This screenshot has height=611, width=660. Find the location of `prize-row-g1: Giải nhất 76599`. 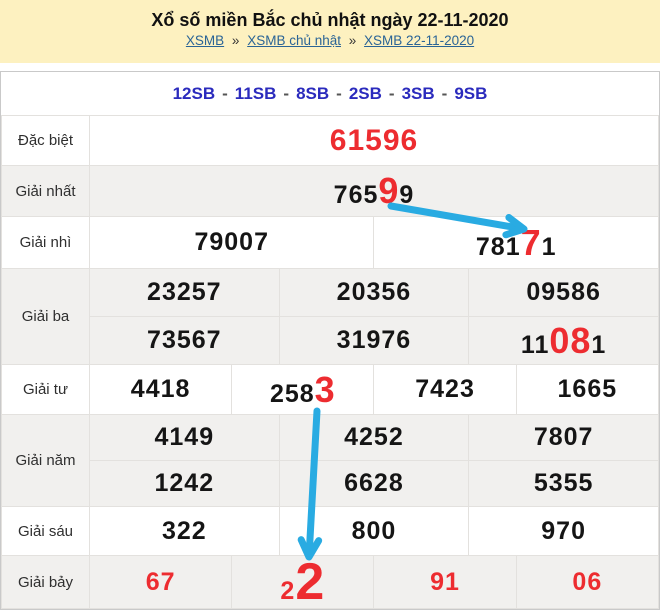

prize-row-g1: Giải nhất 76599 is located at coordinates (330, 191).